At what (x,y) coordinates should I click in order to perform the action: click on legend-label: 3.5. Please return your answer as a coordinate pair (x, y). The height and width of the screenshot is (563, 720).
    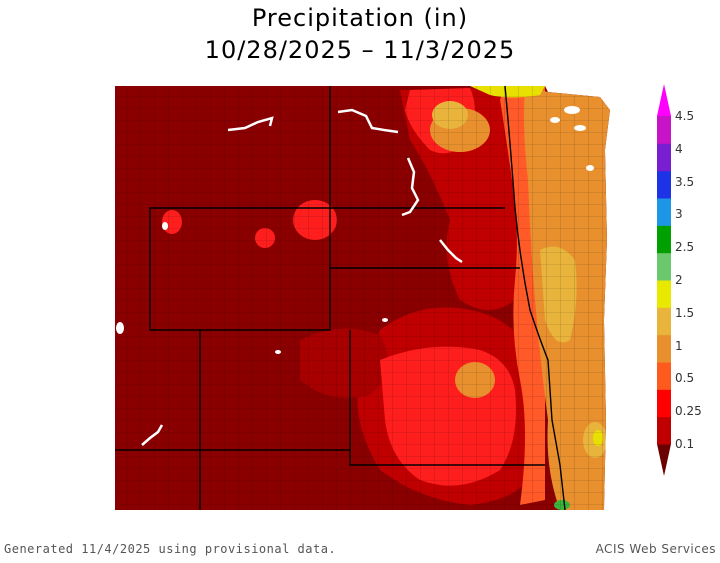
    Looking at the image, I should click on (685, 181).